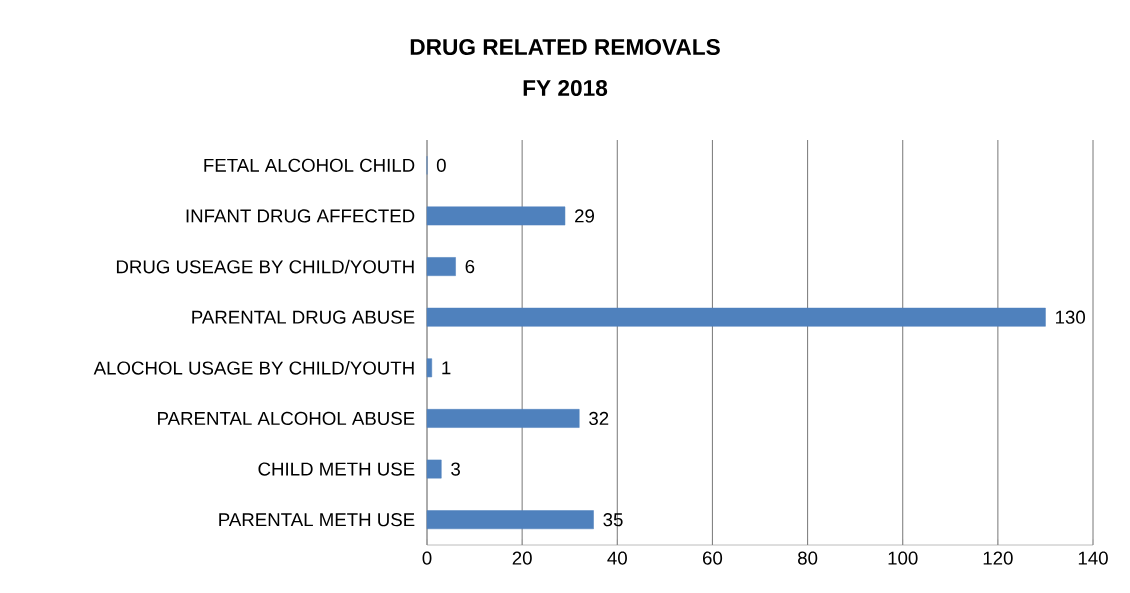 This screenshot has height=593, width=1130. Describe the element at coordinates (613, 520) in the screenshot. I see `data-label: 35` at that location.